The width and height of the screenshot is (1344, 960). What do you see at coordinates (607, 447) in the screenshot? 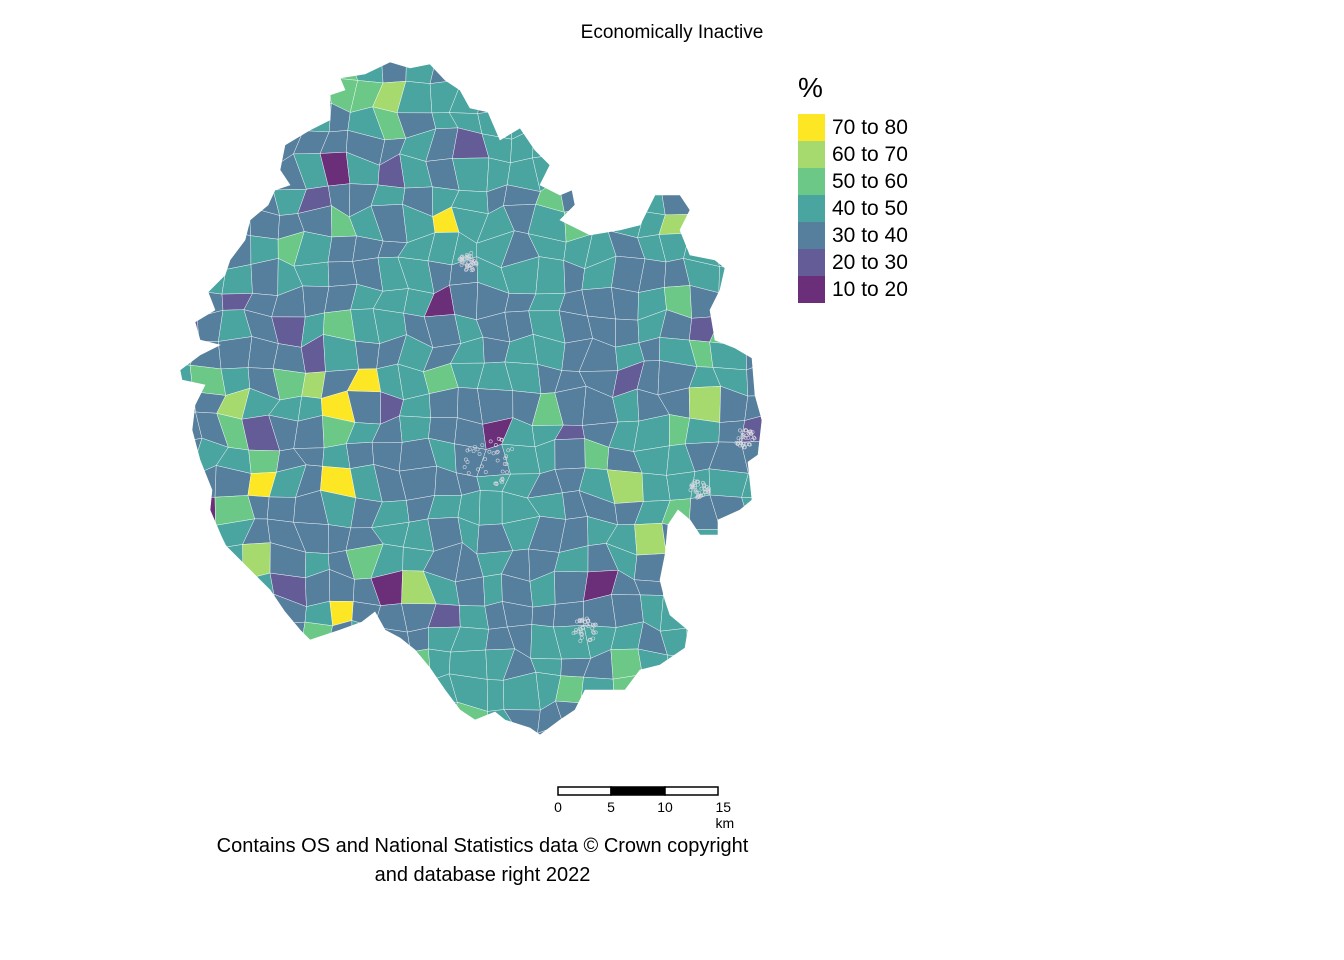
I see `urban-areas` at bounding box center [607, 447].